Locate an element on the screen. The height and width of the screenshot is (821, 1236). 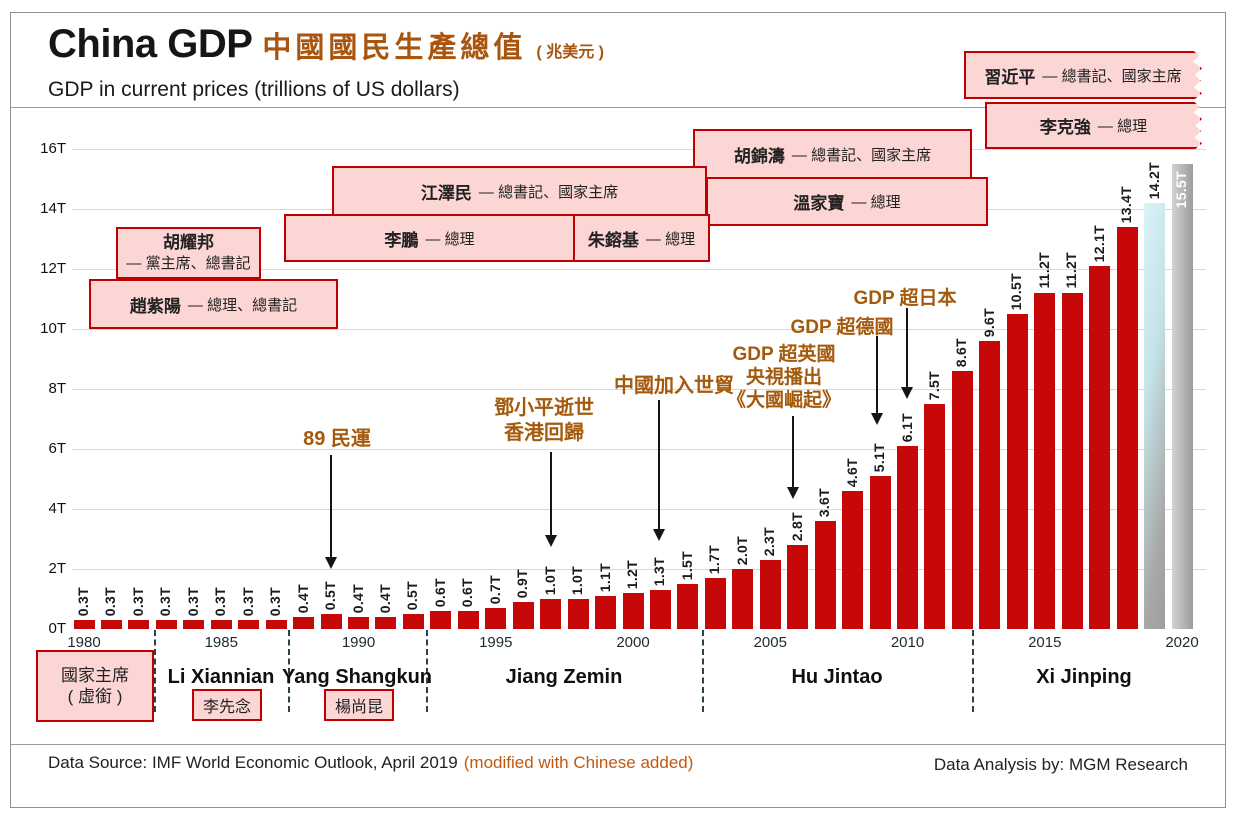
bar-1988 is located at coordinates (304, 623).